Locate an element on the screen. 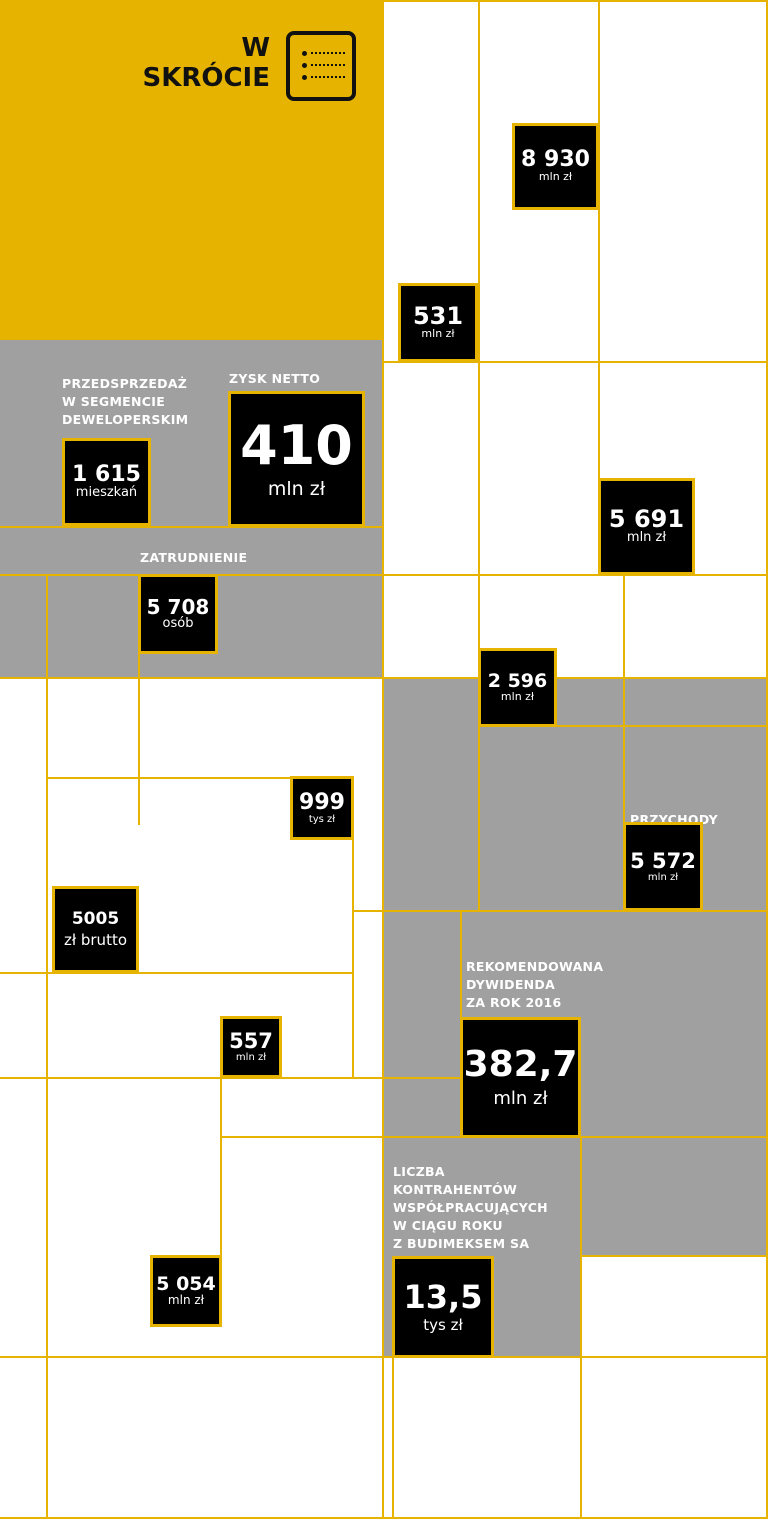 The width and height of the screenshot is (768, 1519). stat-value: 13,5 is located at coordinates (443, 1296).